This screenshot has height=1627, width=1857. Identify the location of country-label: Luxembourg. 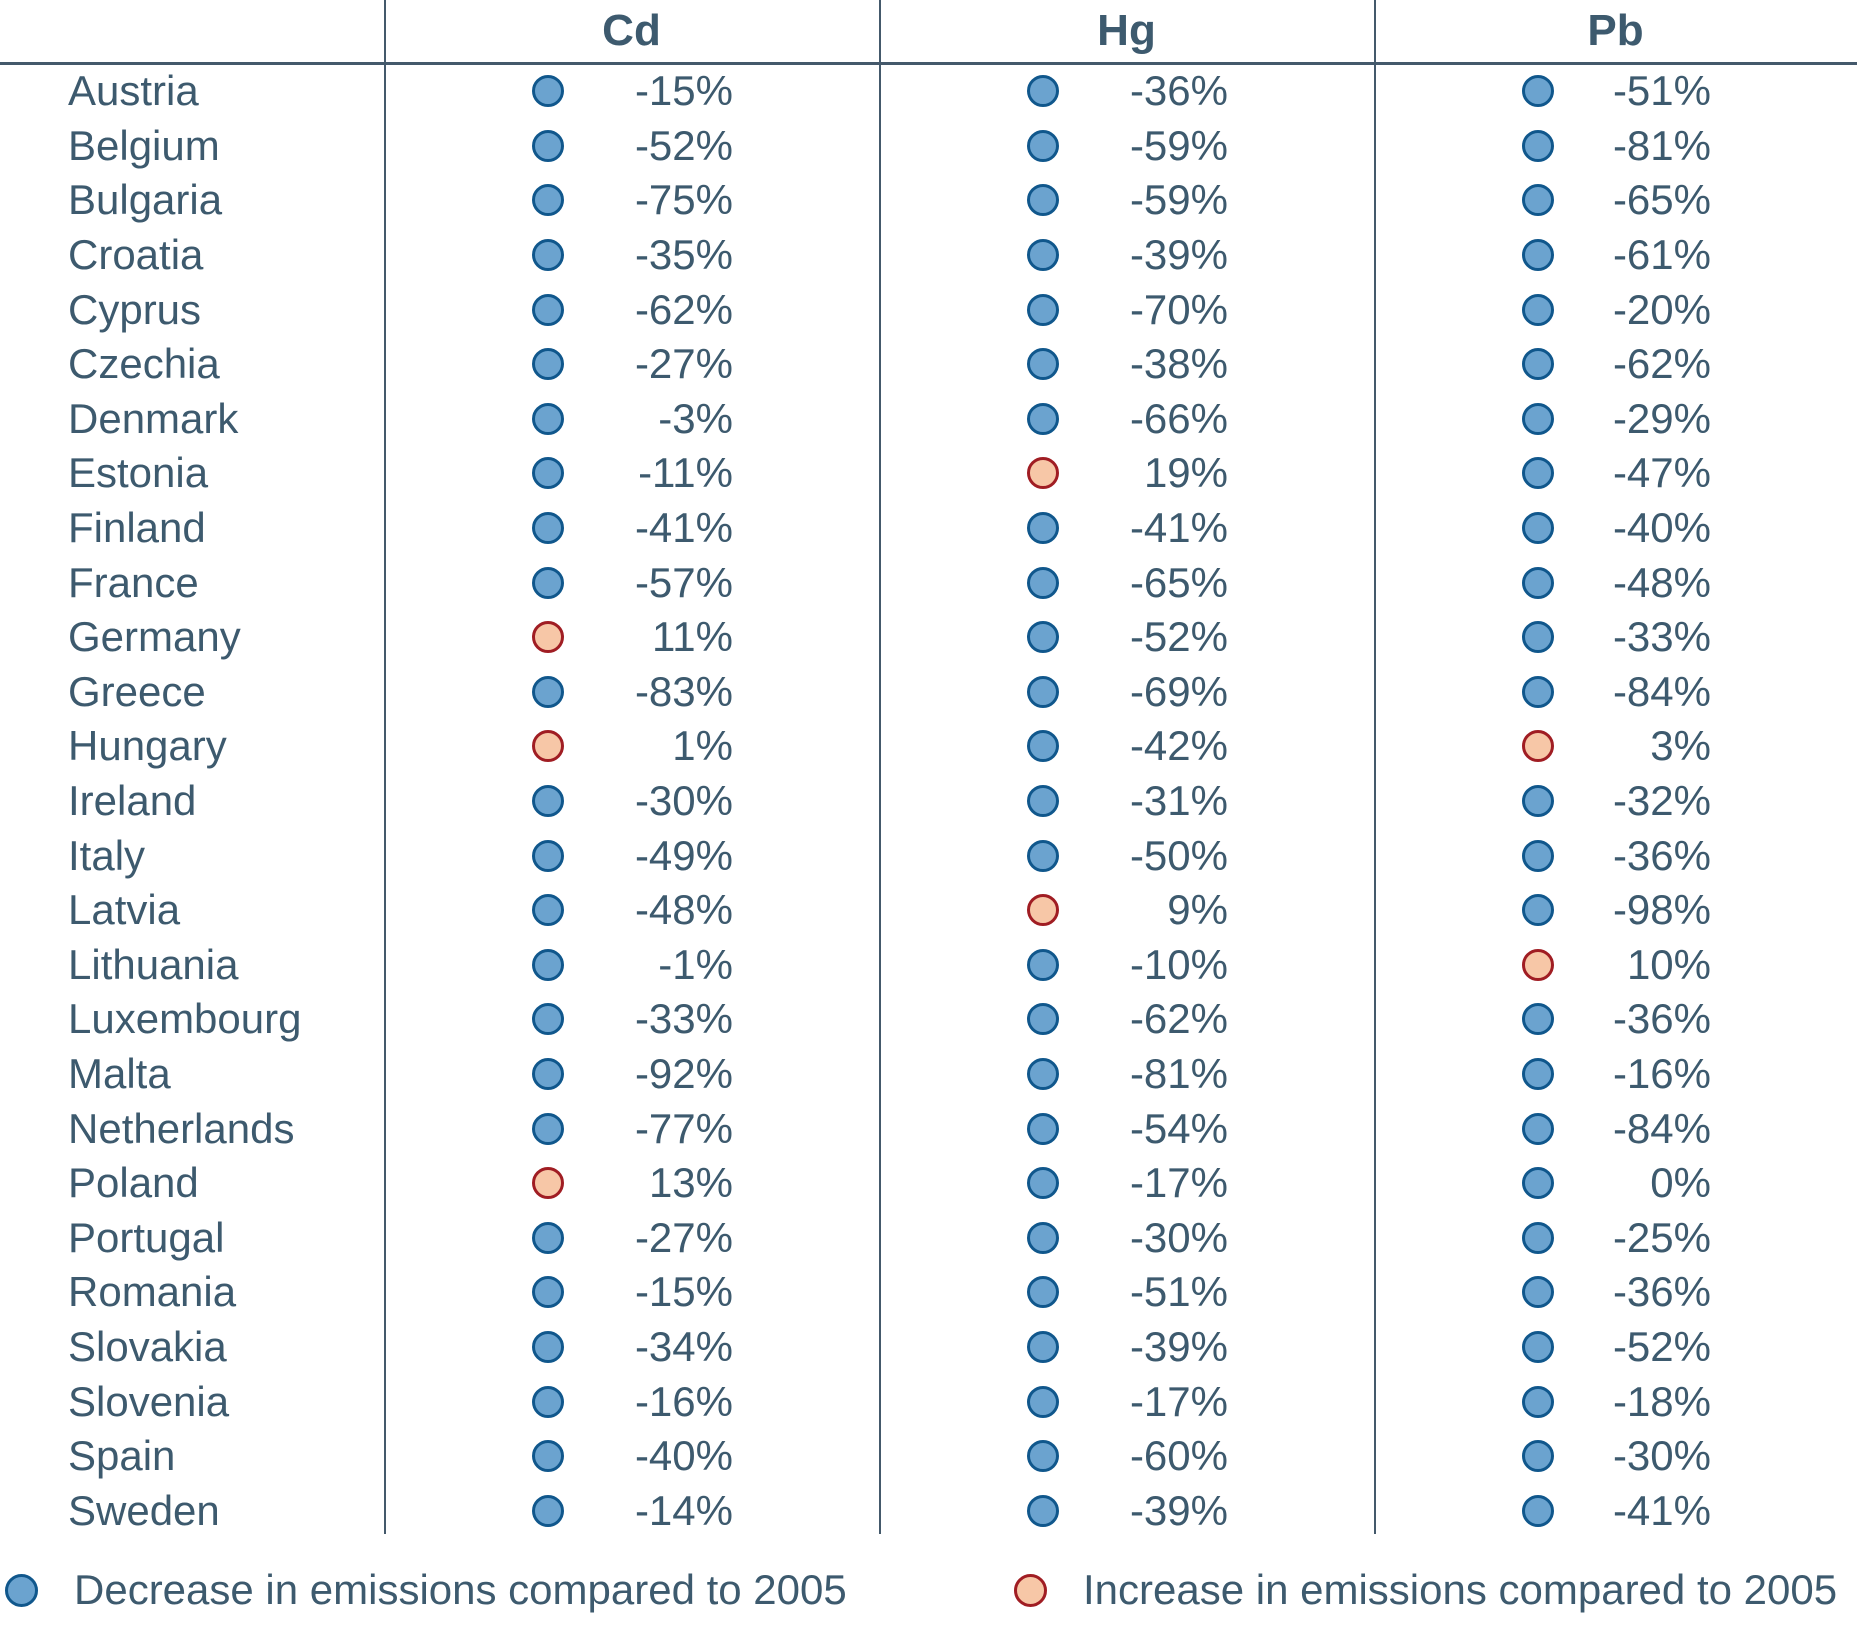
(185, 1019).